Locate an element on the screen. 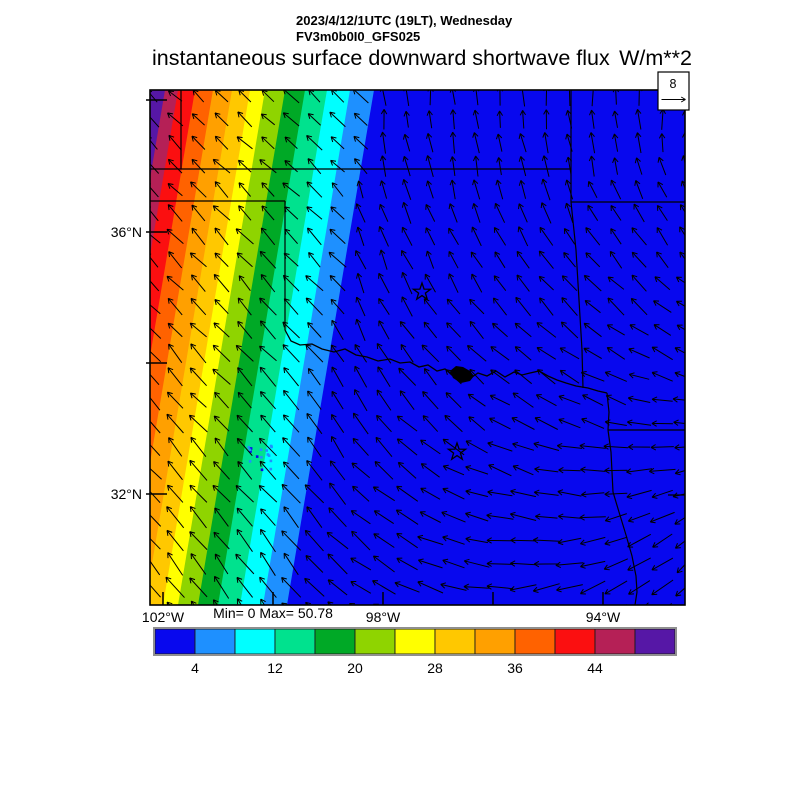 Image resolution: width=800 pixels, height=800 pixels. valid-time-label: 2023/4/12/1UTC (19LT), Wednesday is located at coordinates (404, 20).